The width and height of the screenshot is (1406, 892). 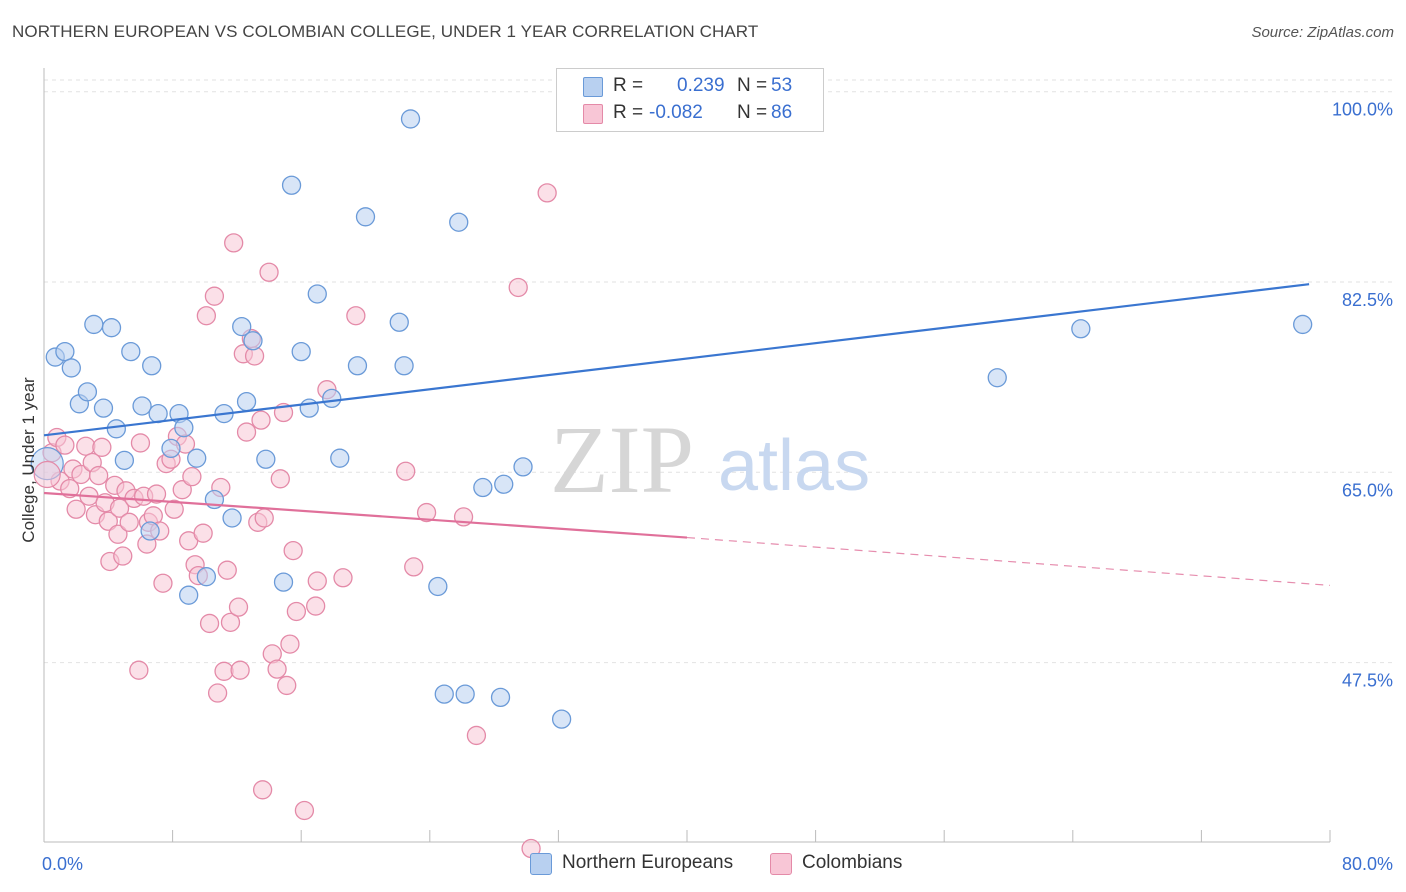 I want to click on stats-legend: R = 0.239 N = 53 R = -0.082 N = 86, so click(x=690, y=100).